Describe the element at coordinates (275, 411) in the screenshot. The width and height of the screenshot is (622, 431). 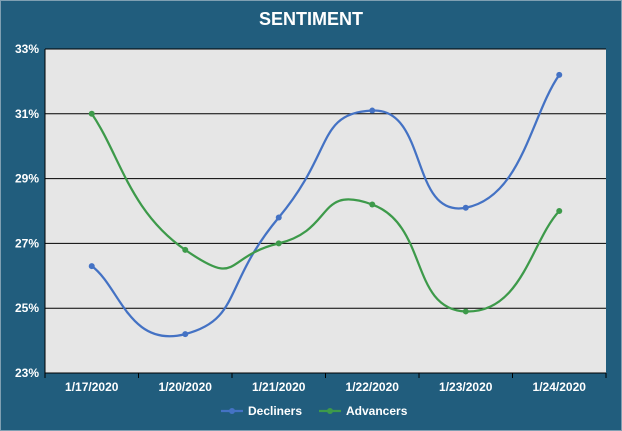
I see `legend-label-decliners: Decliners` at that location.